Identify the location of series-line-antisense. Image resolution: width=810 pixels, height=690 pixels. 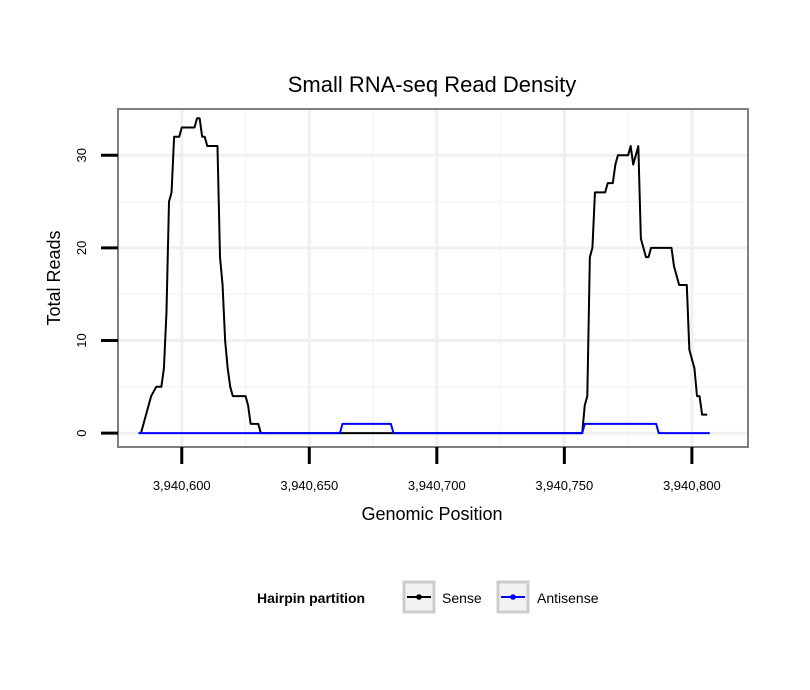
(424, 428).